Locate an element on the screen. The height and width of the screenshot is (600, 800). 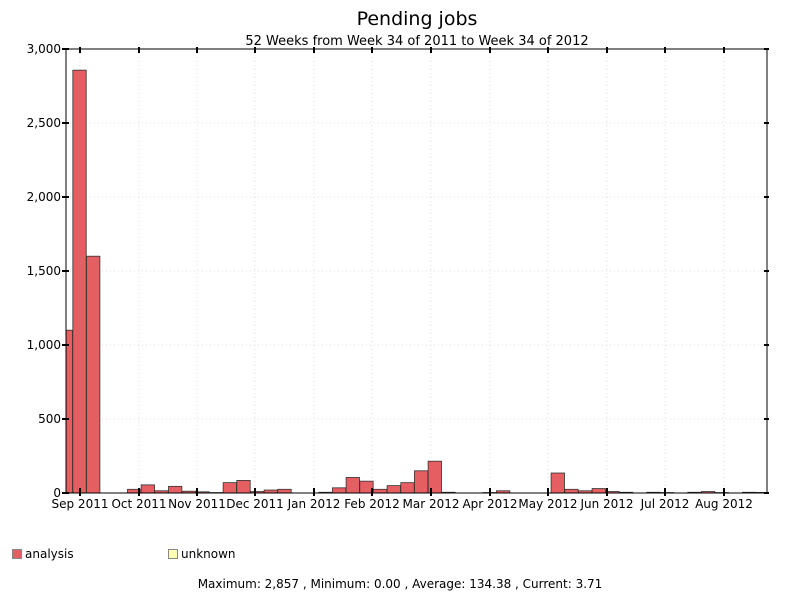
x-tick-label: Jul 2012 is located at coordinates (665, 504).